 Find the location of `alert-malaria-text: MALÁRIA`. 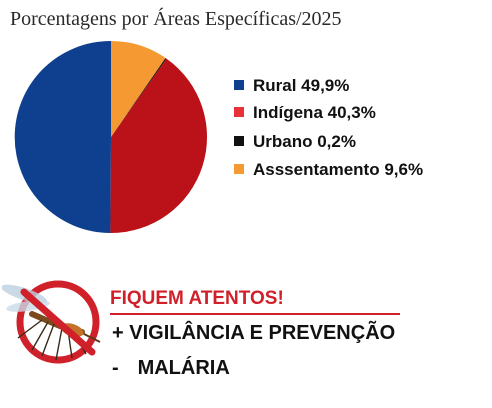

alert-malaria-text: MALÁRIA is located at coordinates (183, 368).